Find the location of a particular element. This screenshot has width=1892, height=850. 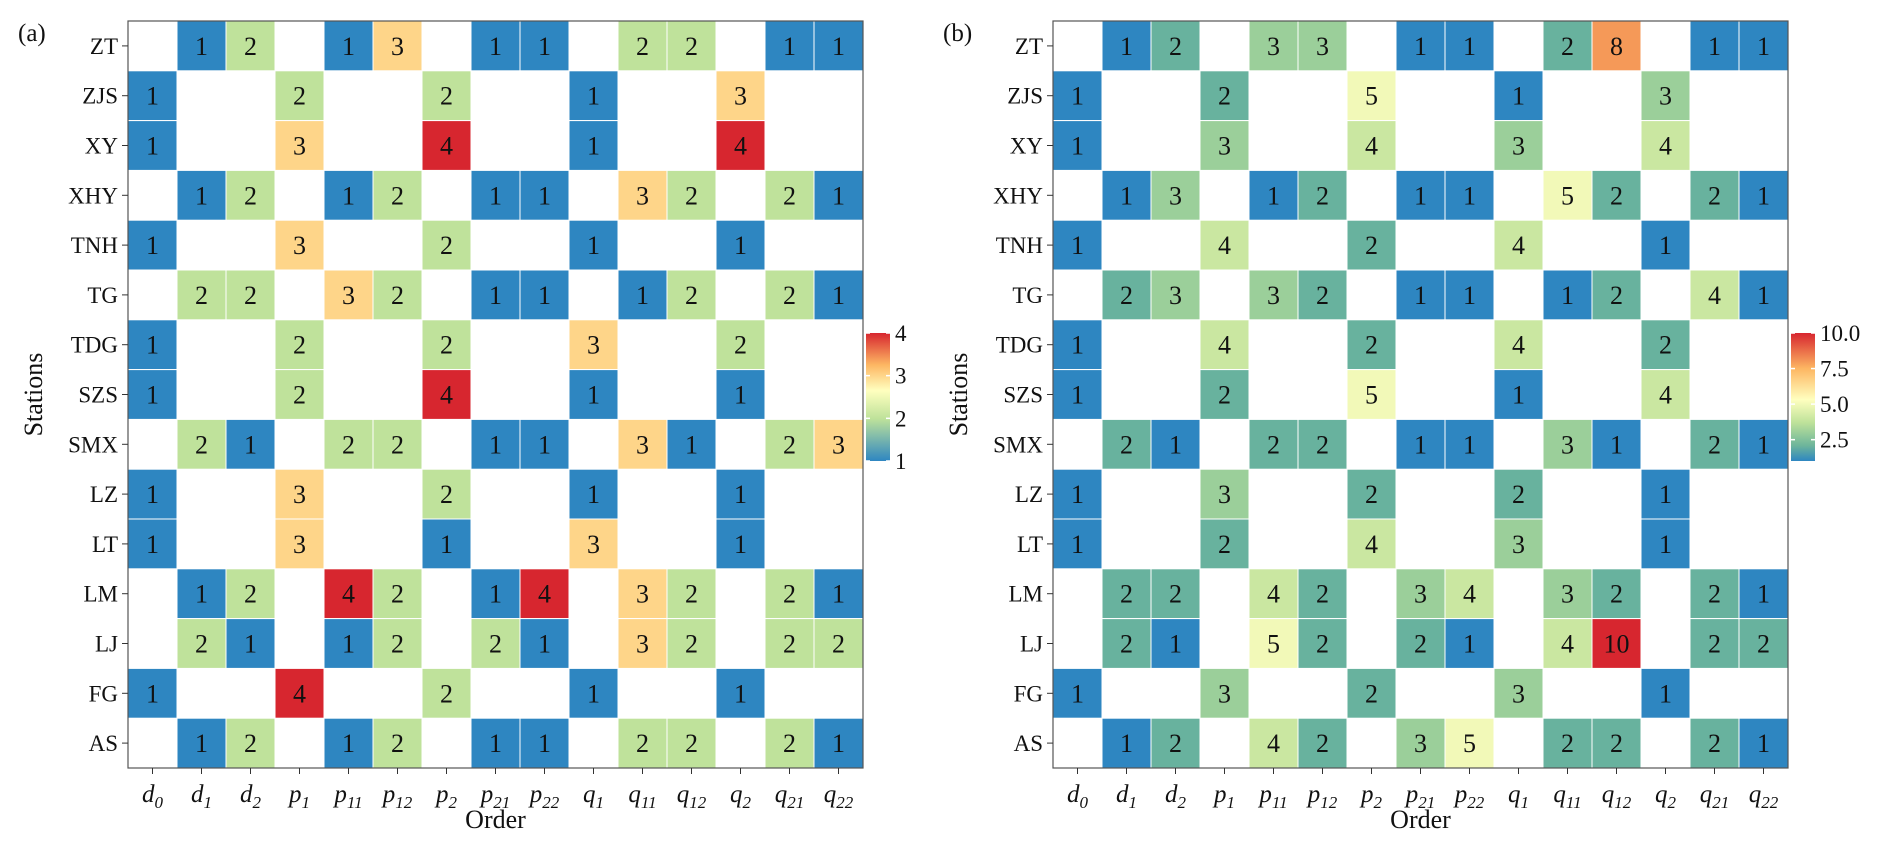

x-tick-label: p11 is located at coordinates (1272, 796).